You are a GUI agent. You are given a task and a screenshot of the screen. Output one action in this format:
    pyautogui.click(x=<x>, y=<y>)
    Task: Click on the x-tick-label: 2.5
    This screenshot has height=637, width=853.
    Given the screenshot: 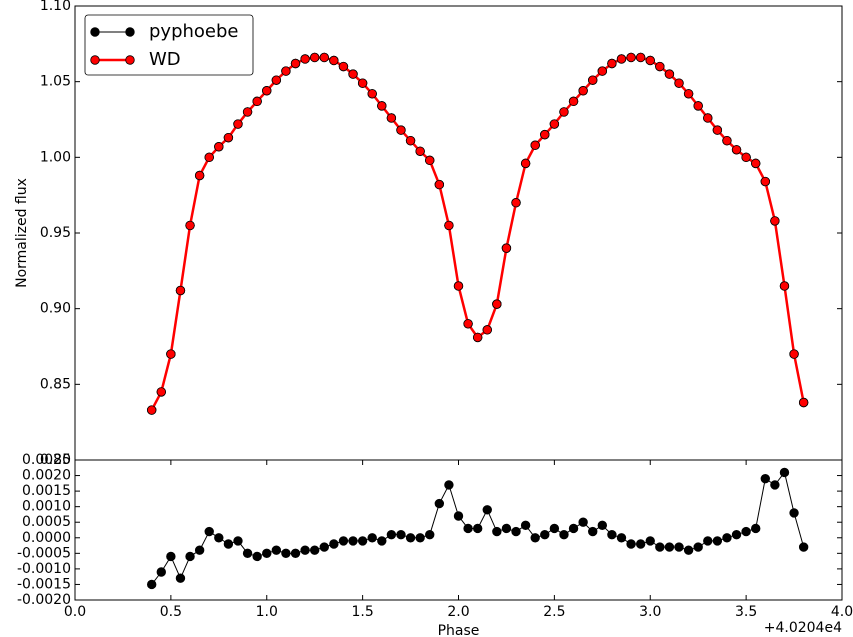 What is the action you would take?
    pyautogui.click(x=554, y=612)
    